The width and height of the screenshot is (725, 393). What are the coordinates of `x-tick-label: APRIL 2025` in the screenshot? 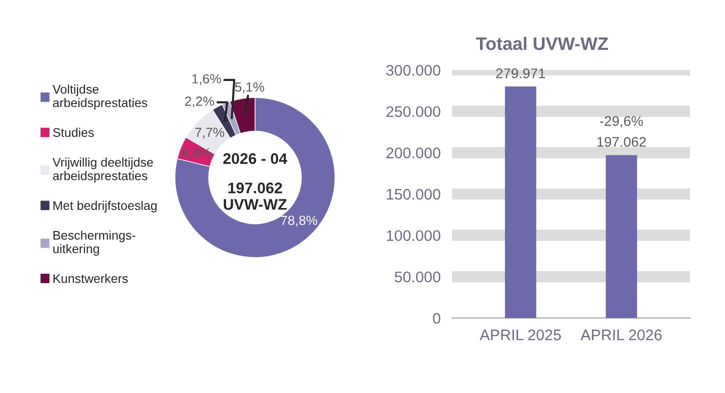 It's located at (520, 335).